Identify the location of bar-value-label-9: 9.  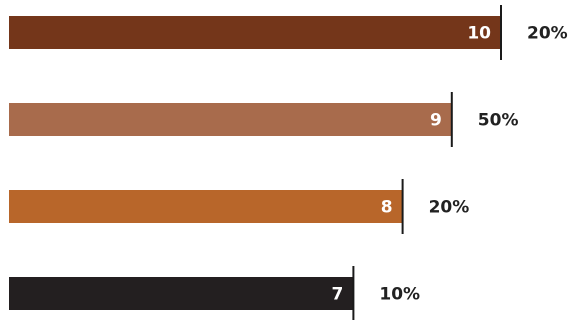
(436, 121).